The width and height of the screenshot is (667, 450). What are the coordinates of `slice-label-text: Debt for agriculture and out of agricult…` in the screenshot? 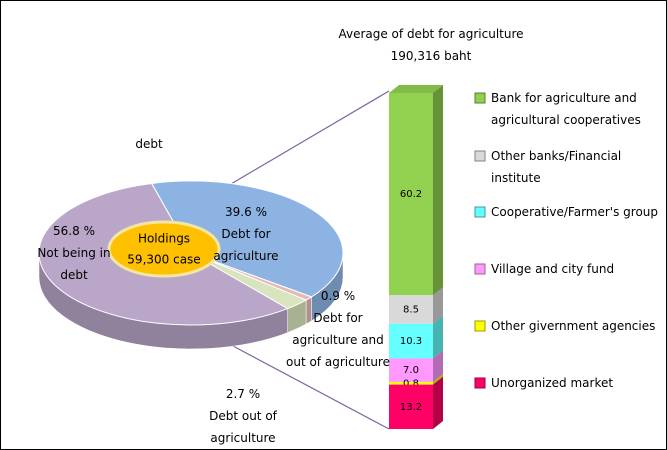 It's located at (338, 340).